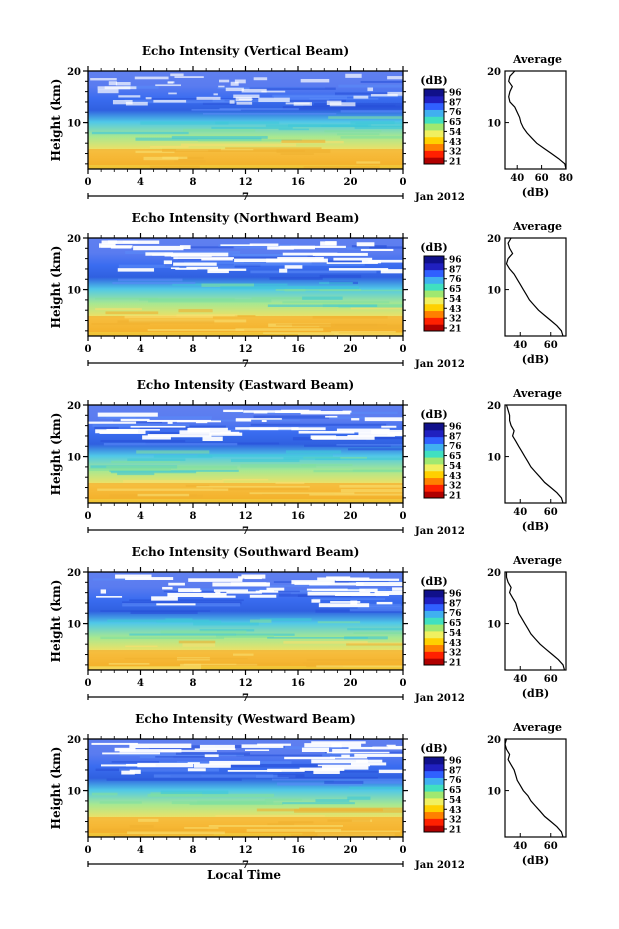 The width and height of the screenshot is (619, 929). Describe the element at coordinates (535, 454) in the screenshot. I see `profile-frame` at that location.